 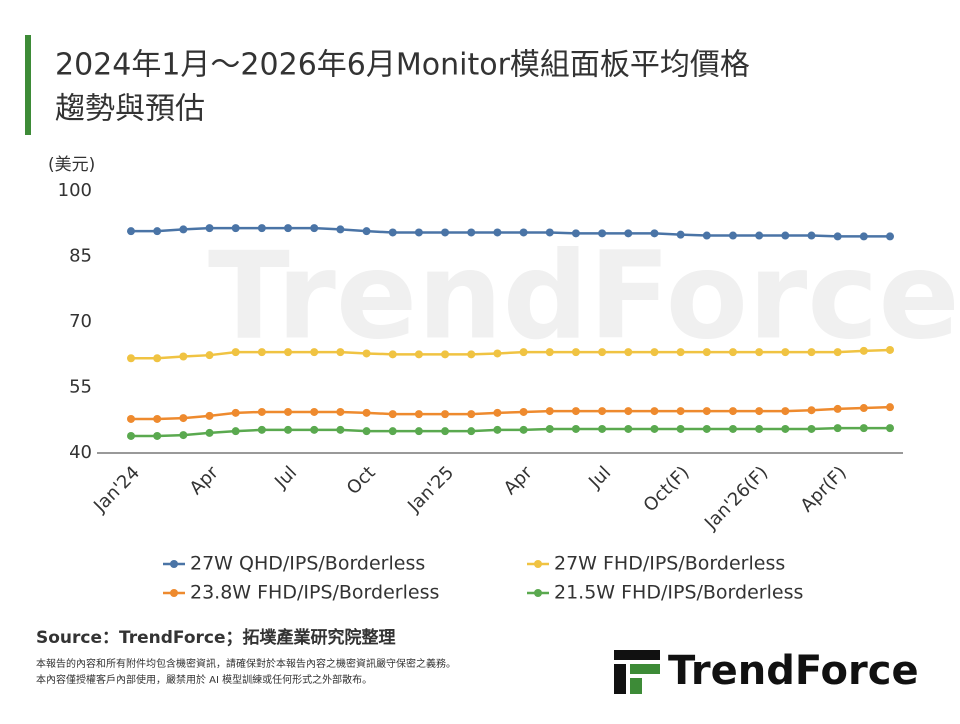 What do you see at coordinates (402, 65) in the screenshot?
I see `chart-title: 2024年1月～2026年6月Monitor模組面板平均價格` at bounding box center [402, 65].